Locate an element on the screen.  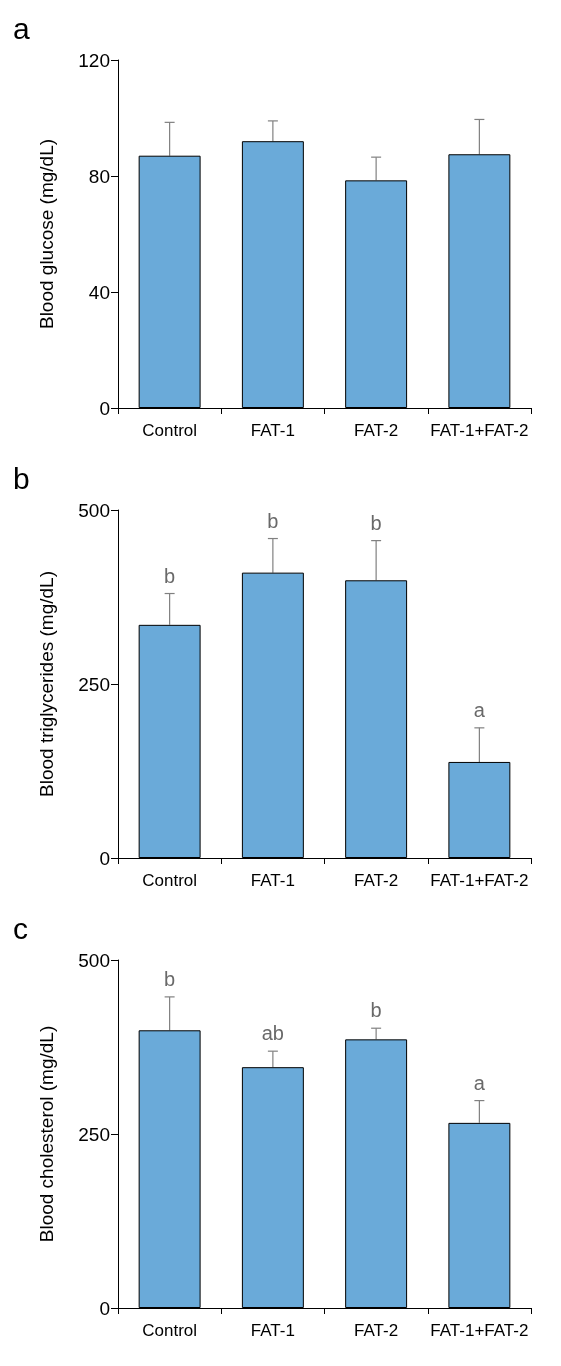
y-axis-title: Blood cholesterol (mg/dL) is located at coordinates (46, 1134).